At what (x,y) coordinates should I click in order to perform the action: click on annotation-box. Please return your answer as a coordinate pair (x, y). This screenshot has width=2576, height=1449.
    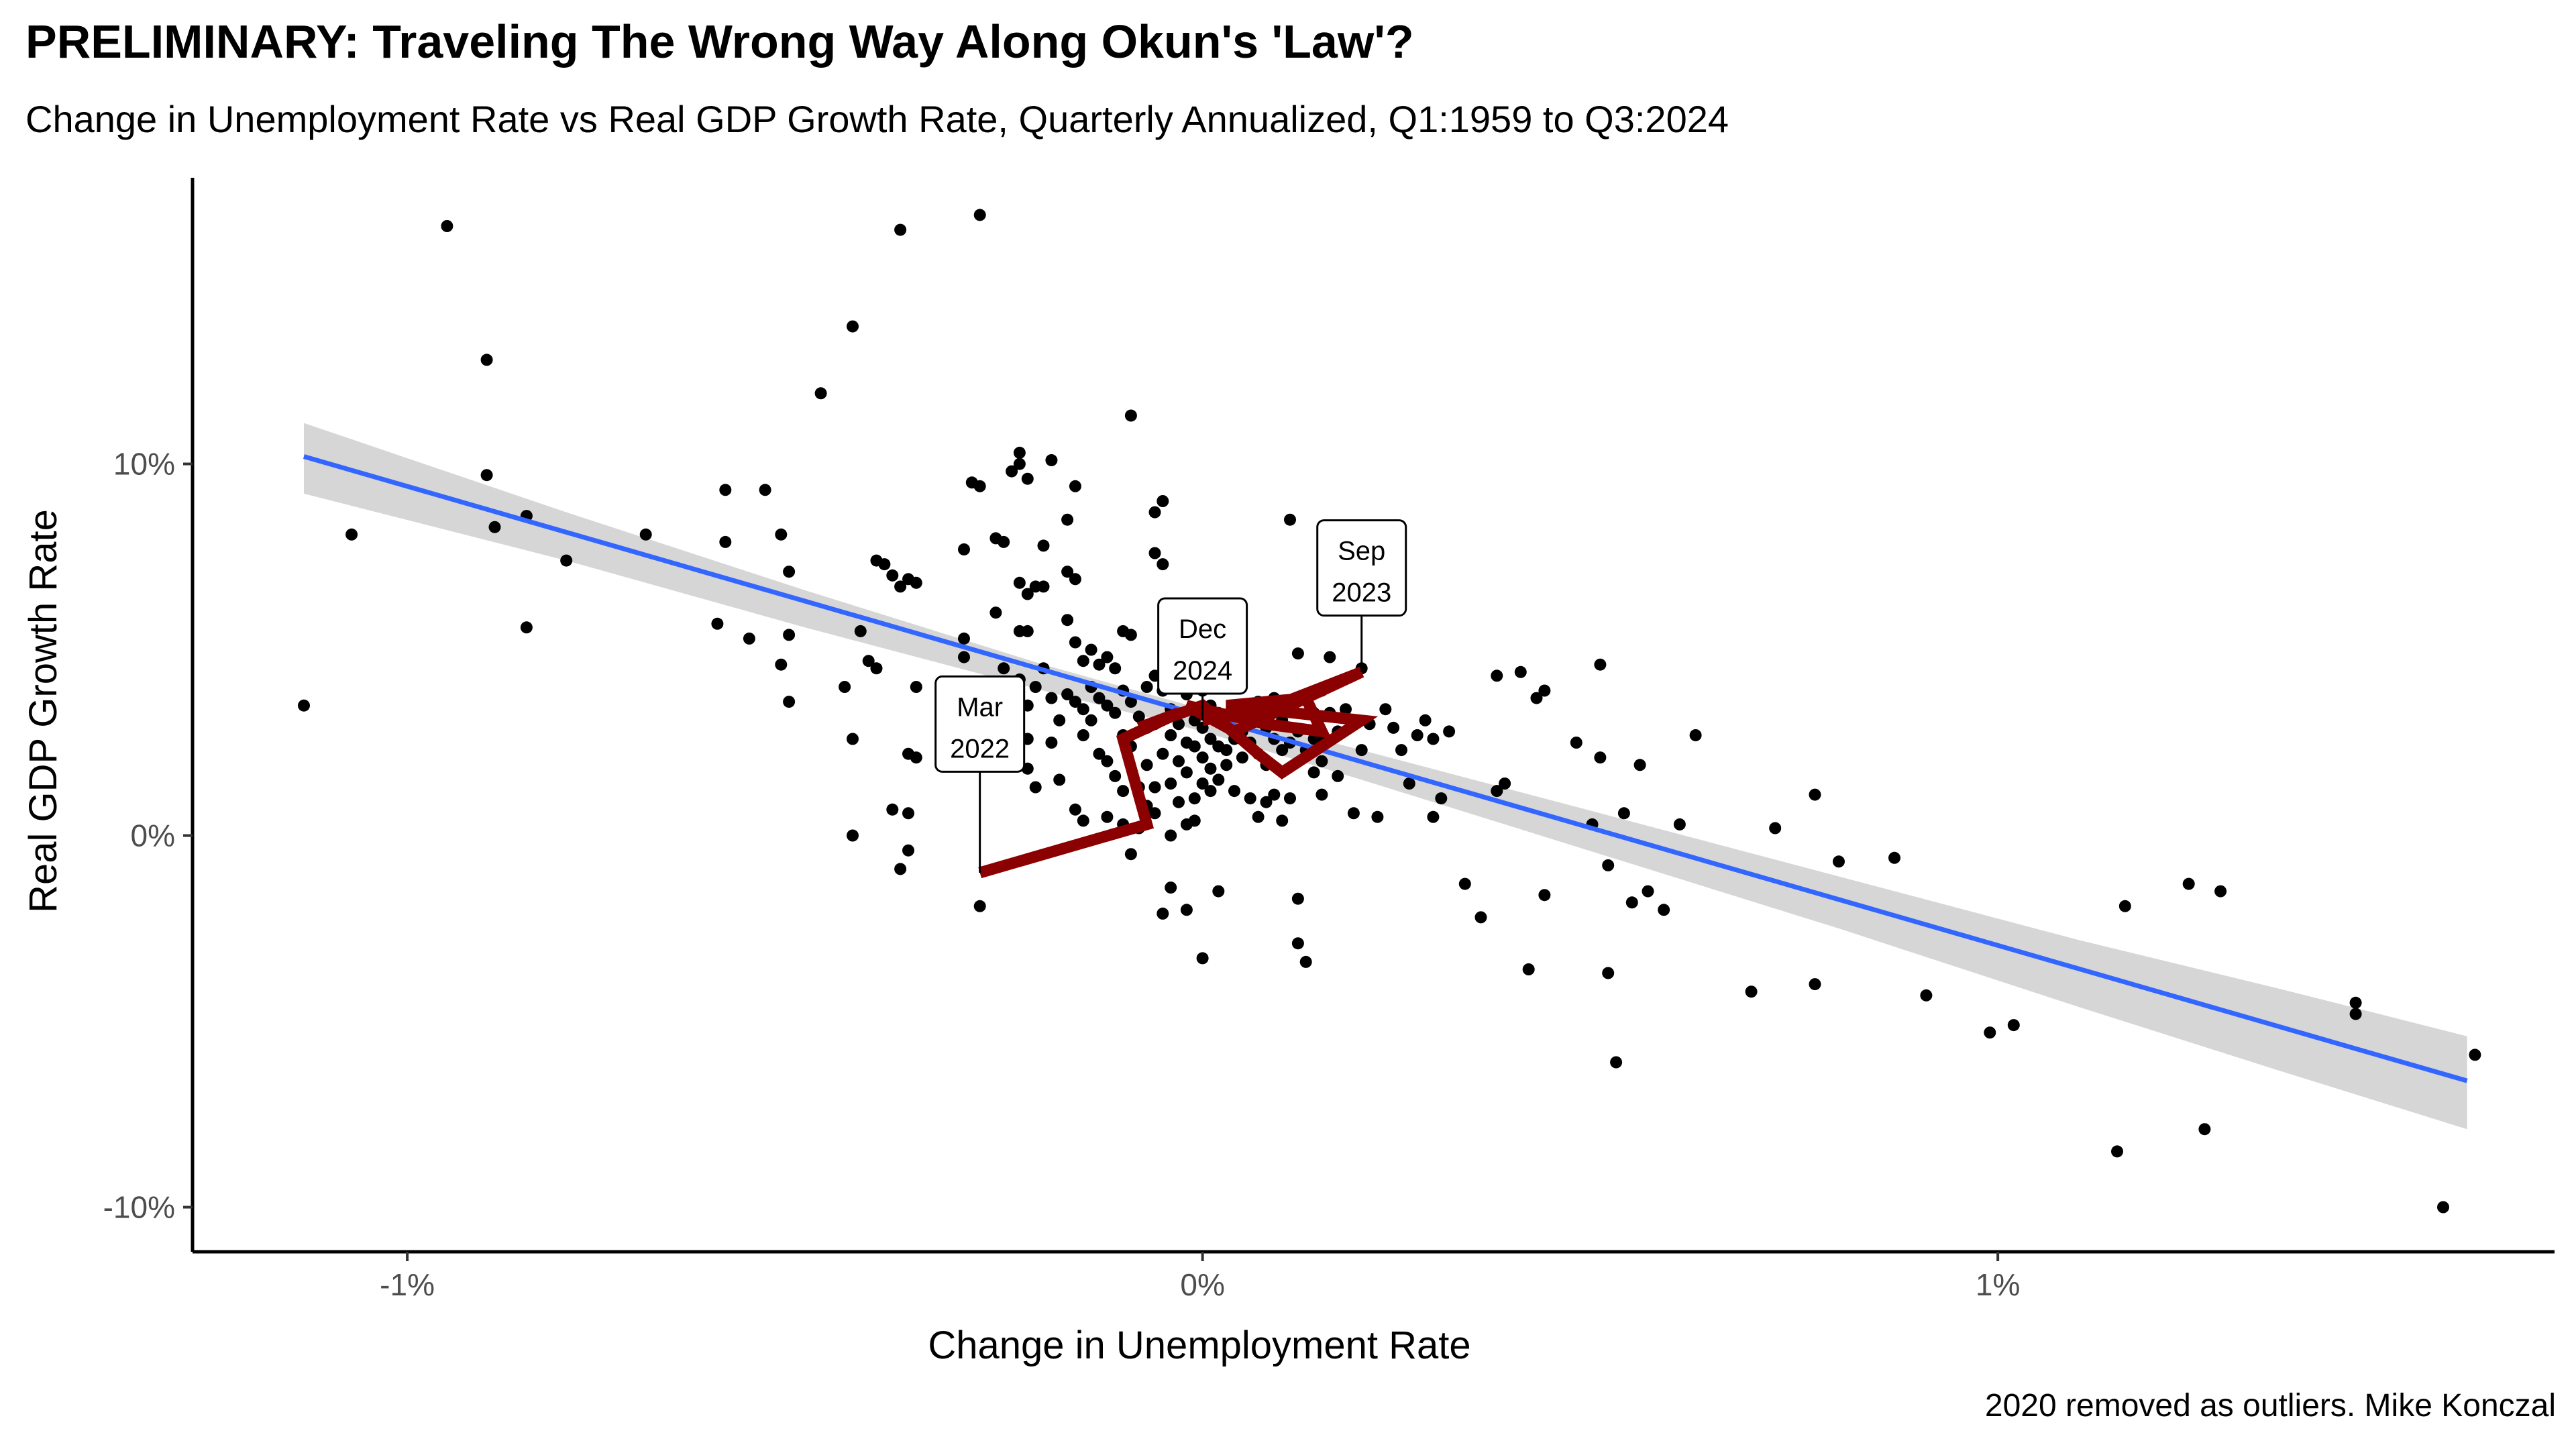
    Looking at the image, I should click on (980, 724).